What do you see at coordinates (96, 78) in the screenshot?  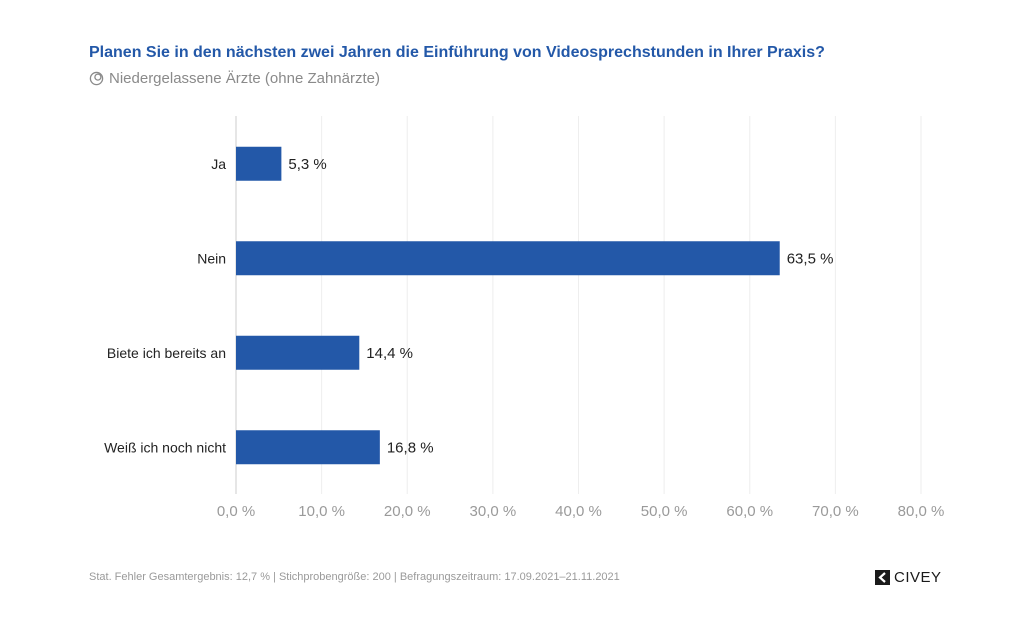 I see `group-icon` at bounding box center [96, 78].